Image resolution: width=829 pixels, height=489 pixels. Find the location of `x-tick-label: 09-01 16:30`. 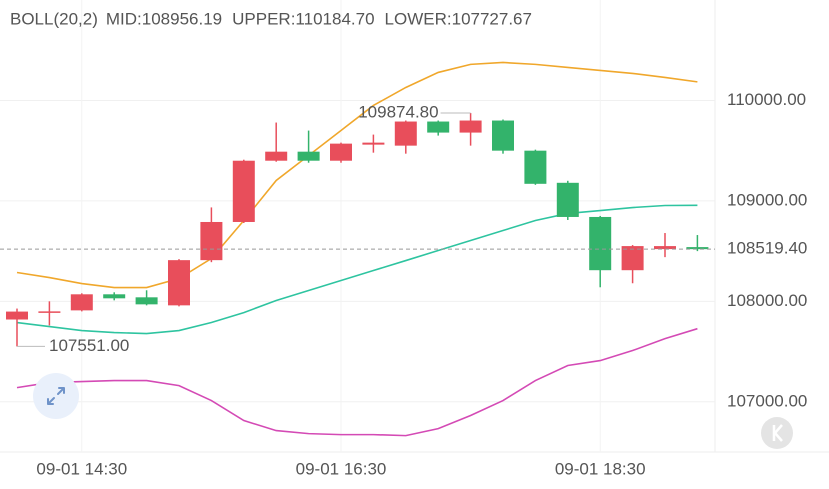

x-tick-label: 09-01 16:30 is located at coordinates (341, 468).